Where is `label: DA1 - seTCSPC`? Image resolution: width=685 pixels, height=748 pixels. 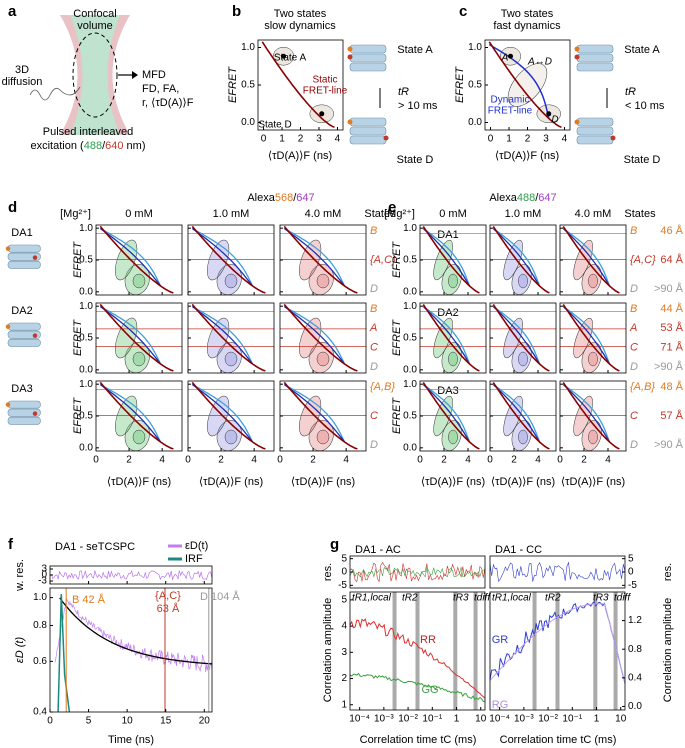 label: DA1 - seTCSPC is located at coordinates (95, 547).